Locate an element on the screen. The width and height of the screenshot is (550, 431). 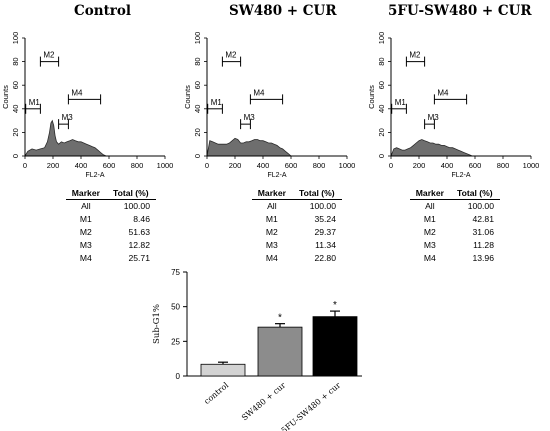
panel-title-control: Control is located at coordinates (103, 11).